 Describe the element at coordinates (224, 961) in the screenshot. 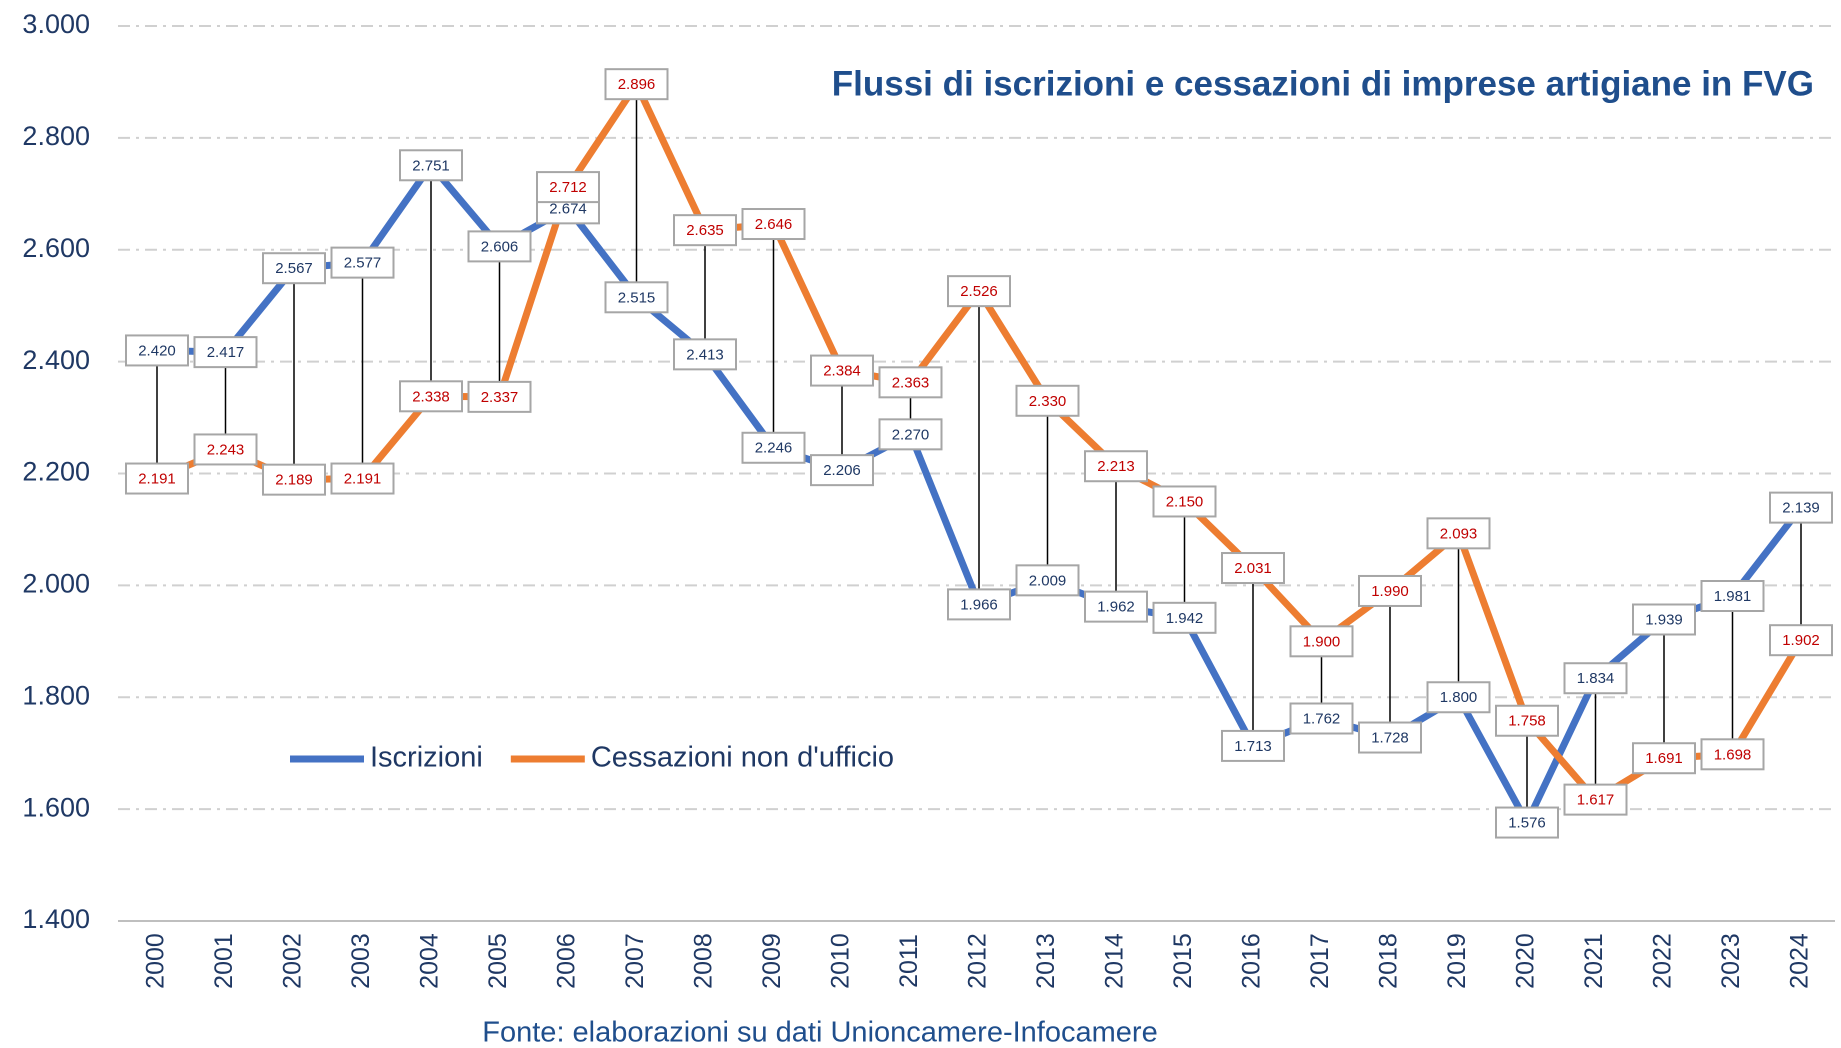

I see `x-tick-label: 2001` at that location.